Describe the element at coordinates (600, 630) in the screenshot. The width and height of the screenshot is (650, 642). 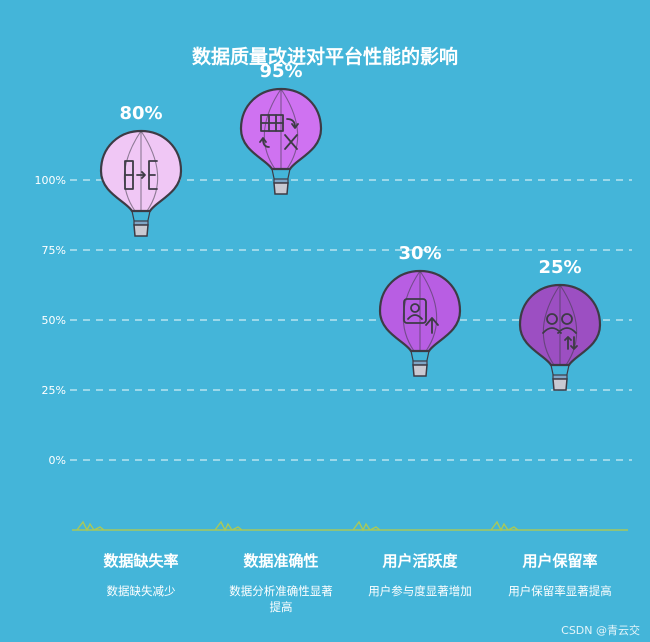
I see `credit-text: CSDN @青云交` at that location.